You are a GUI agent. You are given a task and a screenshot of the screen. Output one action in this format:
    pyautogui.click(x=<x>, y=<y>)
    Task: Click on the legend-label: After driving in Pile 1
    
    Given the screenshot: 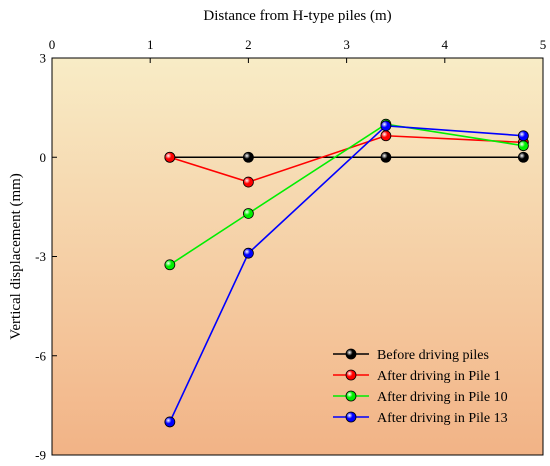 What is the action you would take?
    pyautogui.click(x=439, y=376)
    